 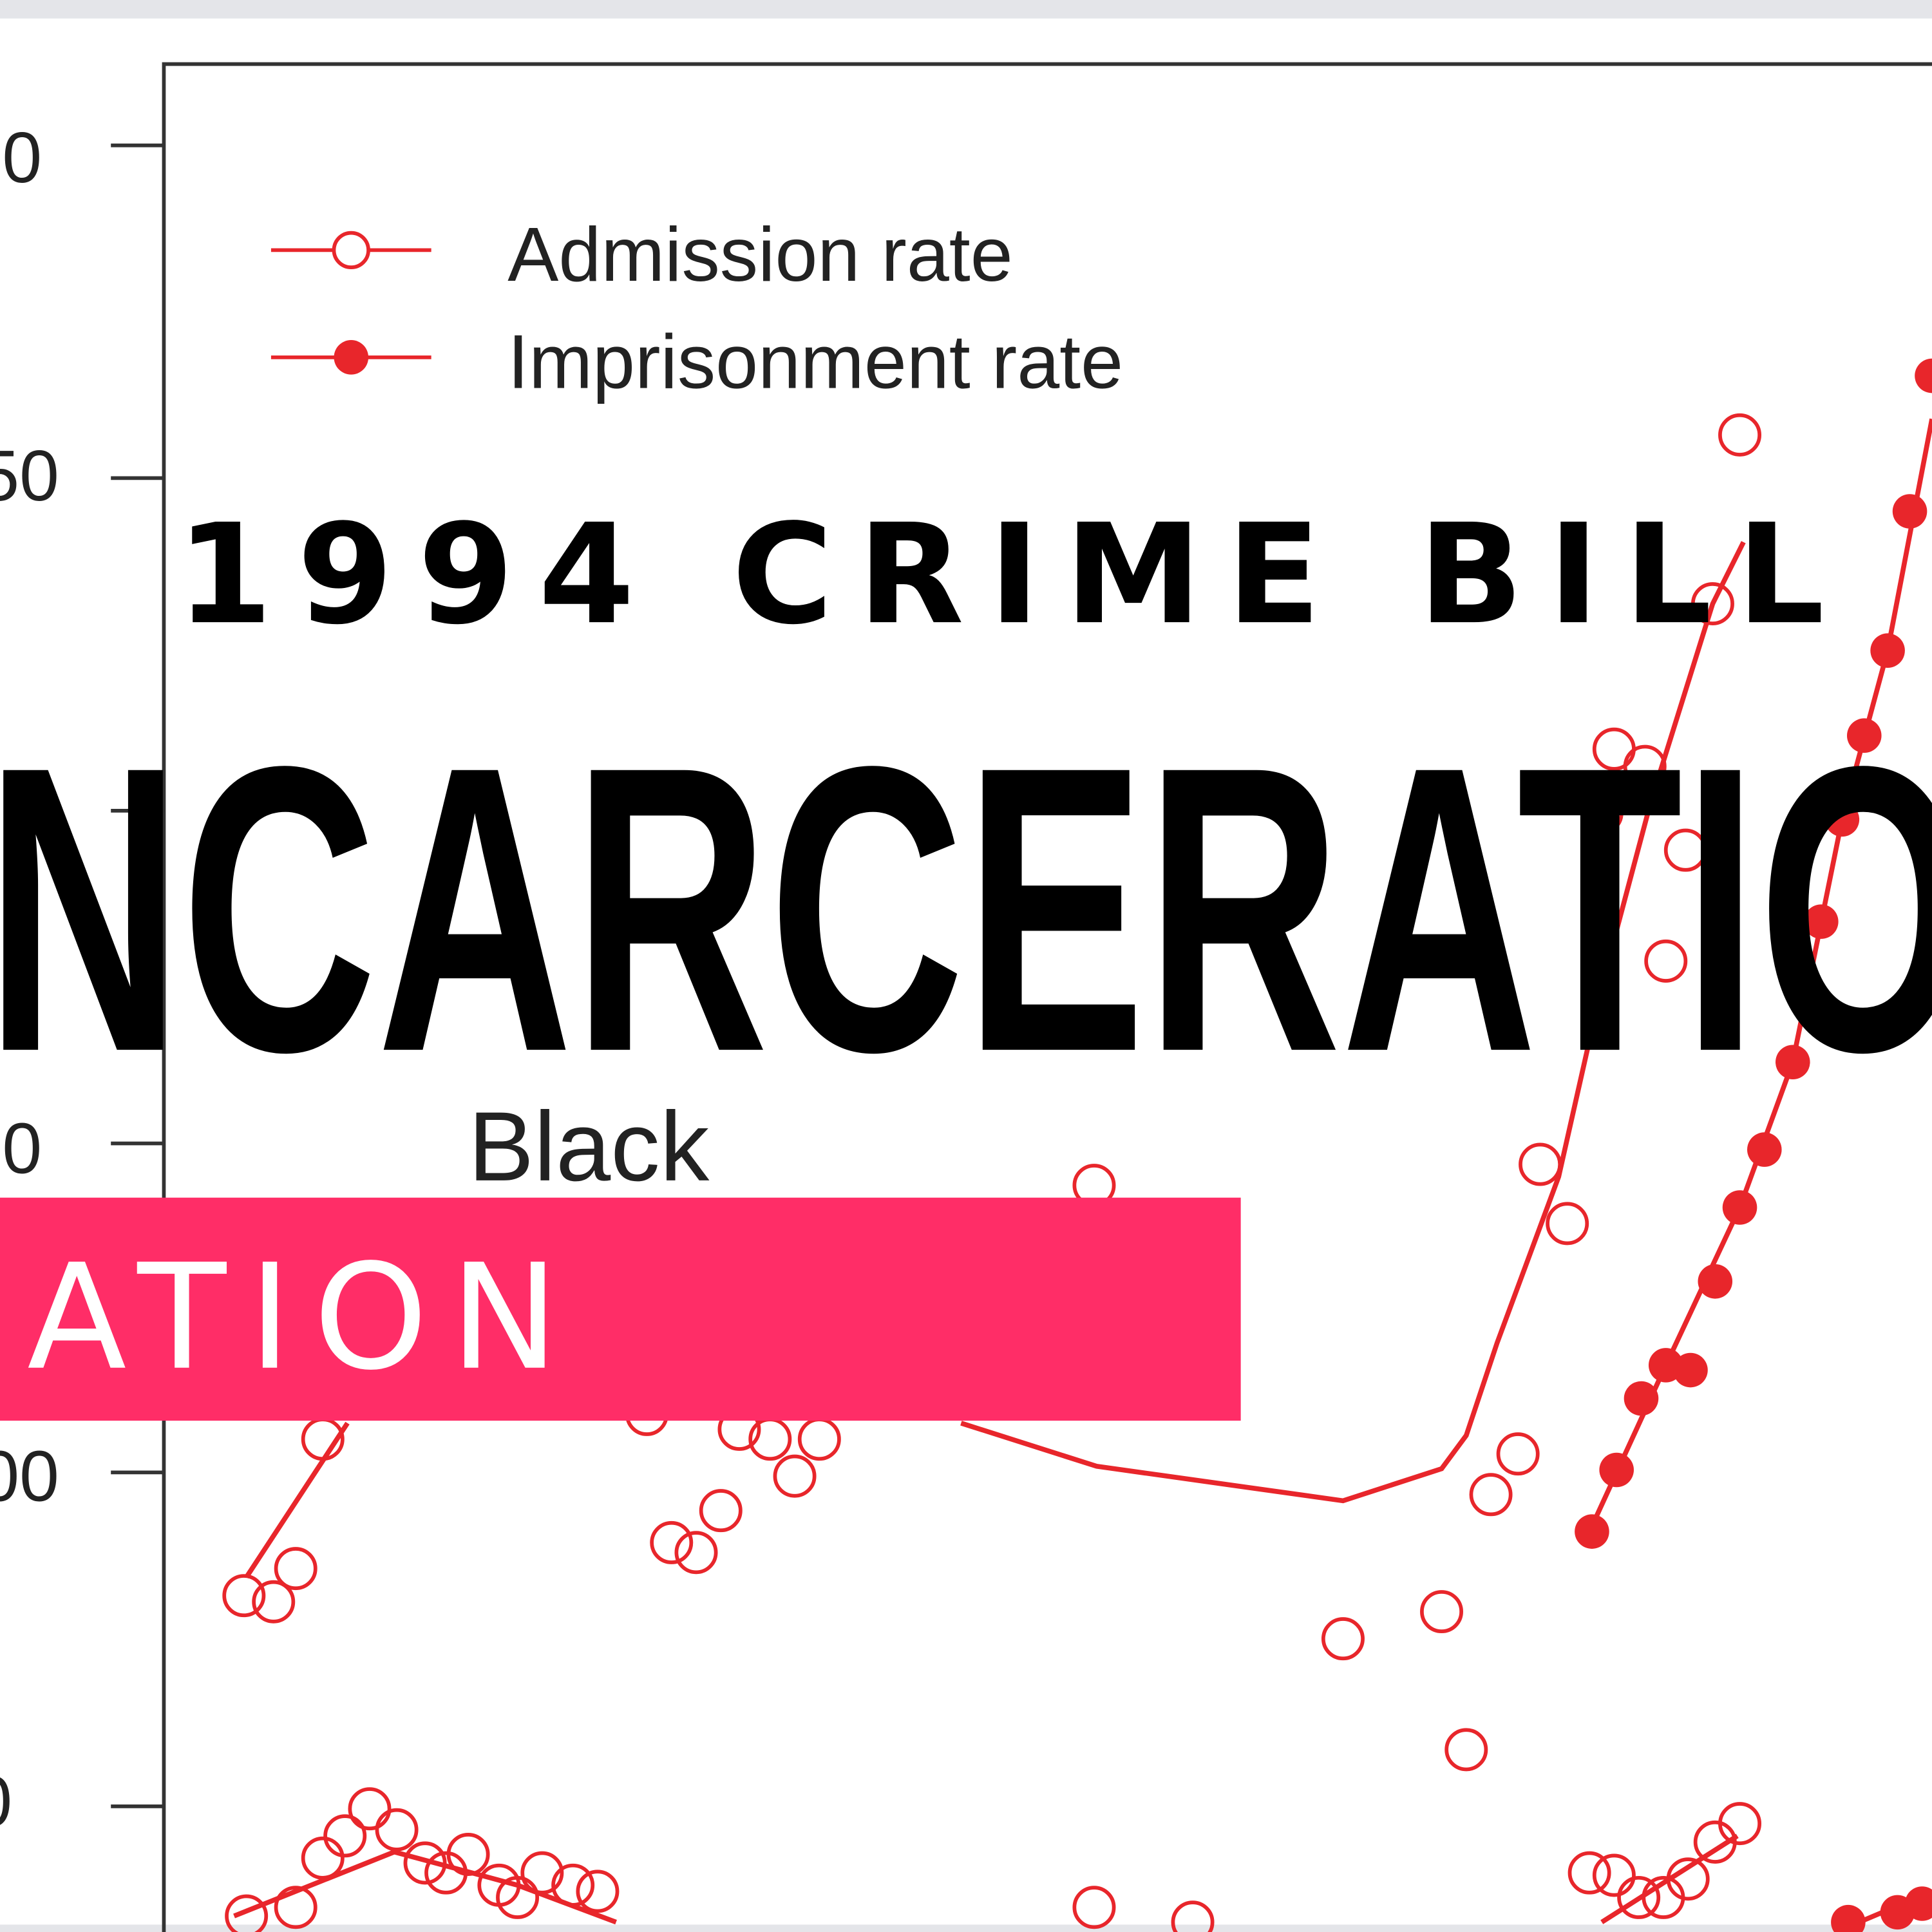 What do you see at coordinates (589, 1147) in the screenshot?
I see `annotation: Black` at bounding box center [589, 1147].